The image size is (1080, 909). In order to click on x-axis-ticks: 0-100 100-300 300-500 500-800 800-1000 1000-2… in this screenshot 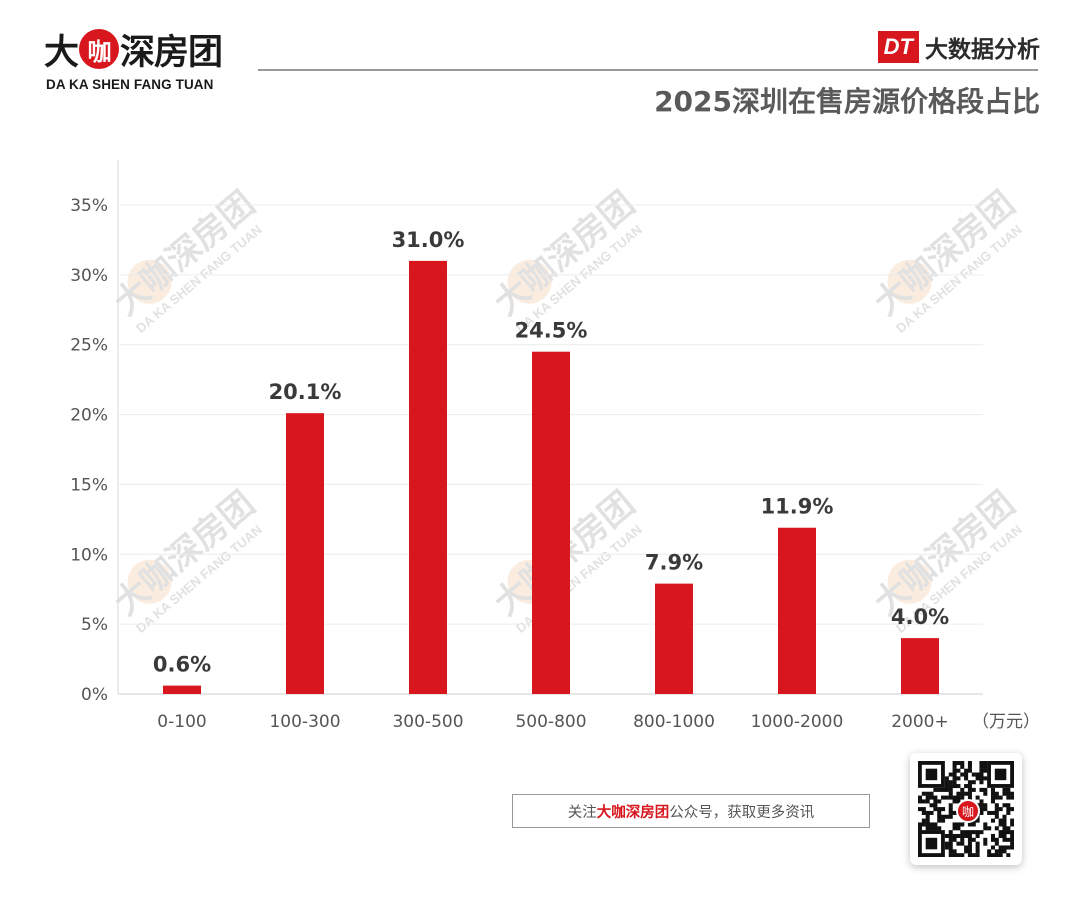, I will do `click(598, 722)`.